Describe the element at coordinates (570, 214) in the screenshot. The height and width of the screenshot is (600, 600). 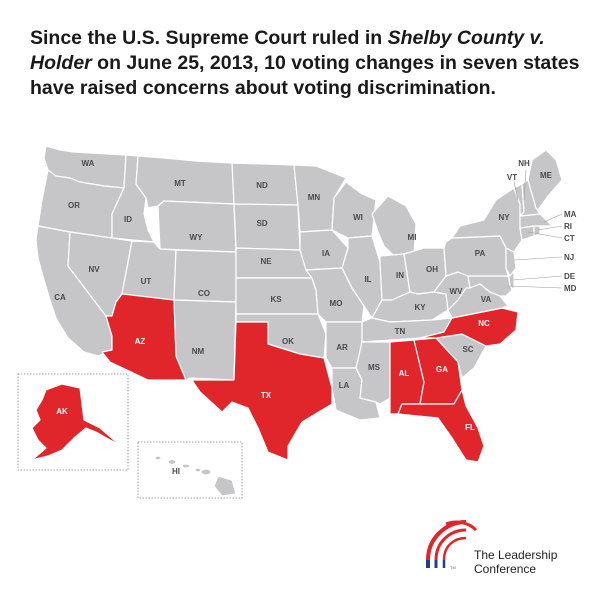
I see `label-ma: MA` at that location.